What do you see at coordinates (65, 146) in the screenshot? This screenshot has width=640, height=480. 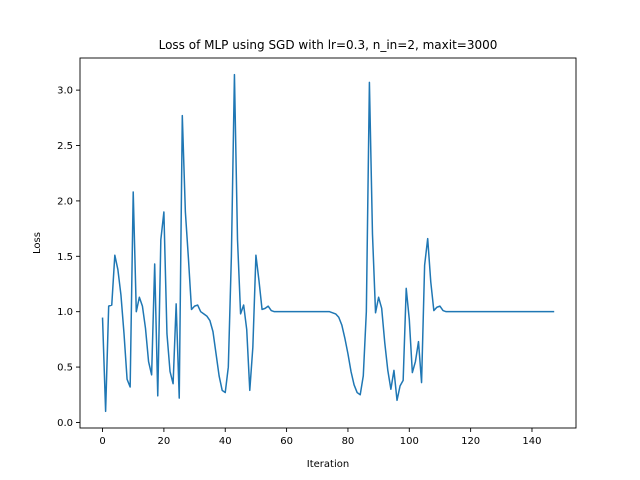 I see `y-tick-label: 2.5` at bounding box center [65, 146].